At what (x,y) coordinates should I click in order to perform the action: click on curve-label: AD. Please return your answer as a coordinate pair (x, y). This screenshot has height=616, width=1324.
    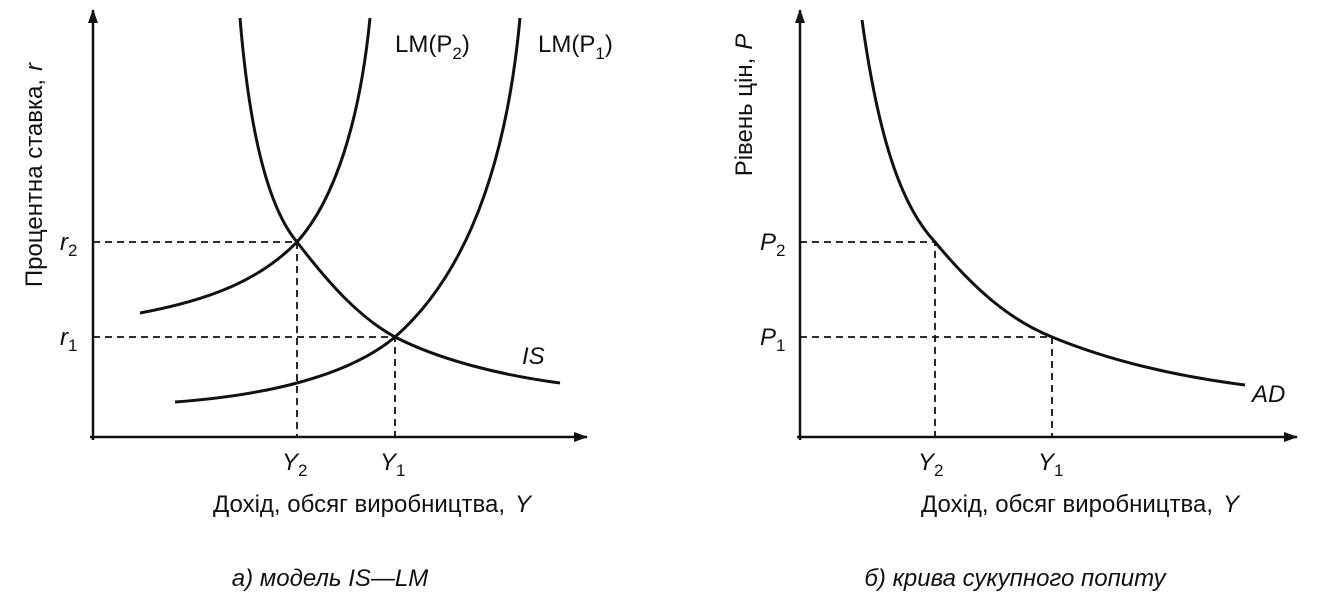
    Looking at the image, I should click on (1267, 394).